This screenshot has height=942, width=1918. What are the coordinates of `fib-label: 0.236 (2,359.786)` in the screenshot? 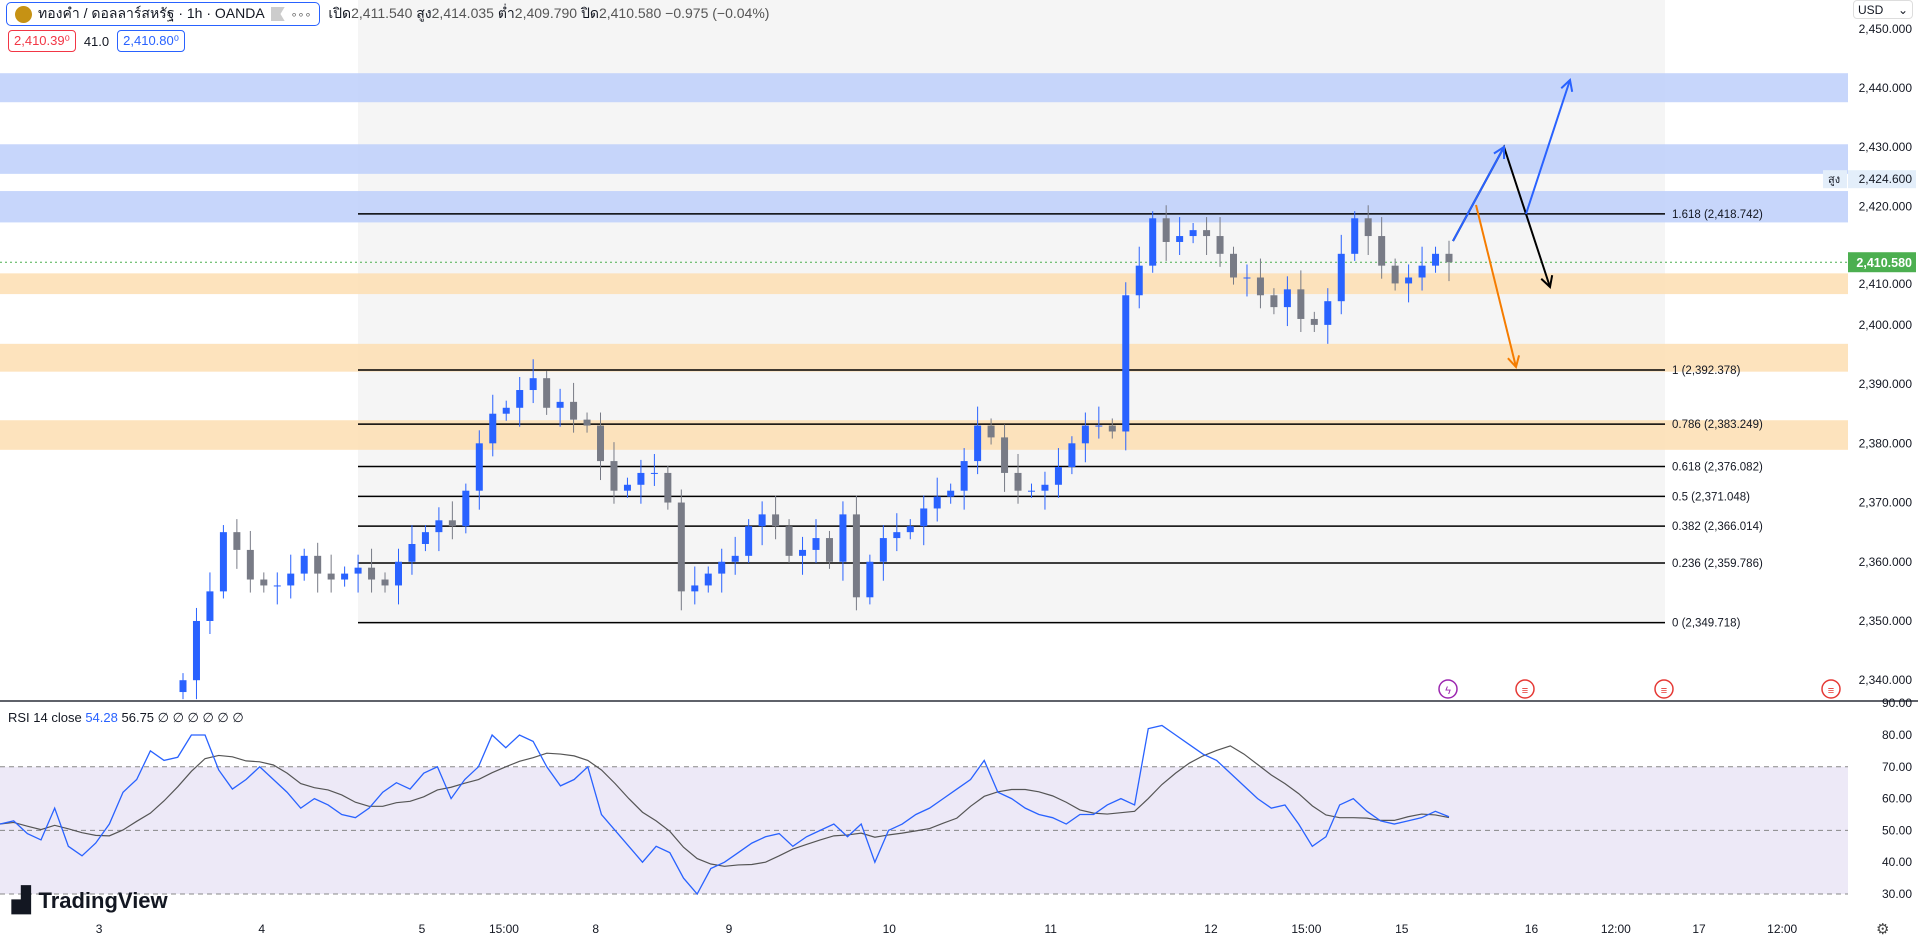 It's located at (1717, 564).